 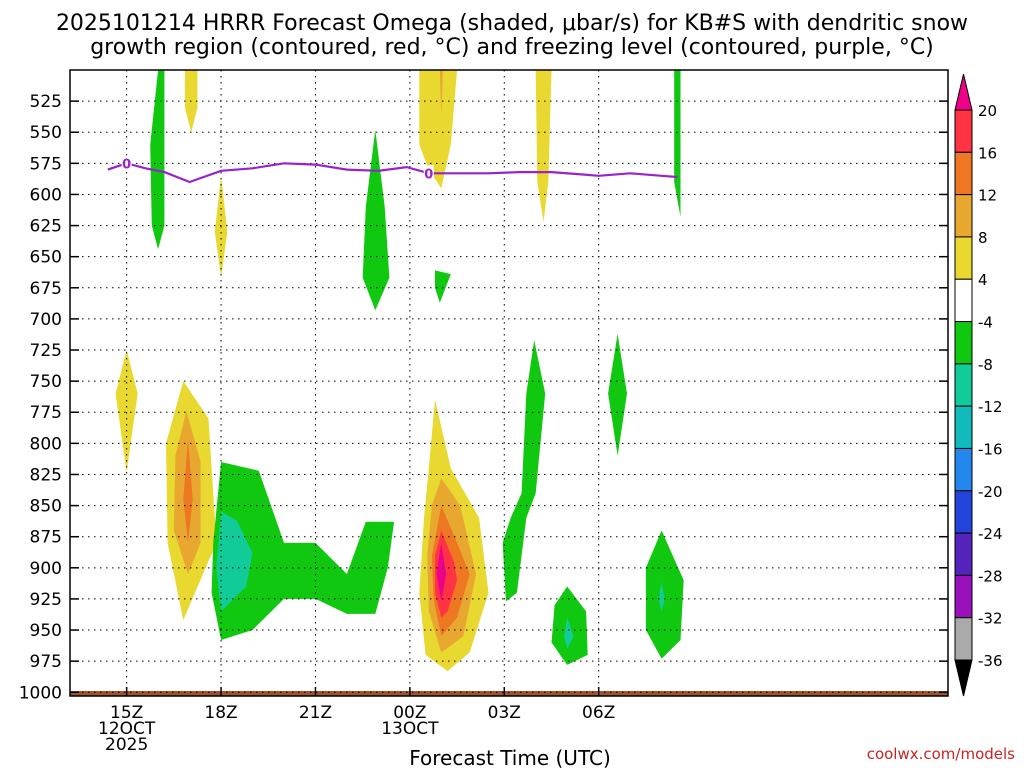 What do you see at coordinates (963, 92) in the screenshot?
I see `colorbar-cap-top` at bounding box center [963, 92].